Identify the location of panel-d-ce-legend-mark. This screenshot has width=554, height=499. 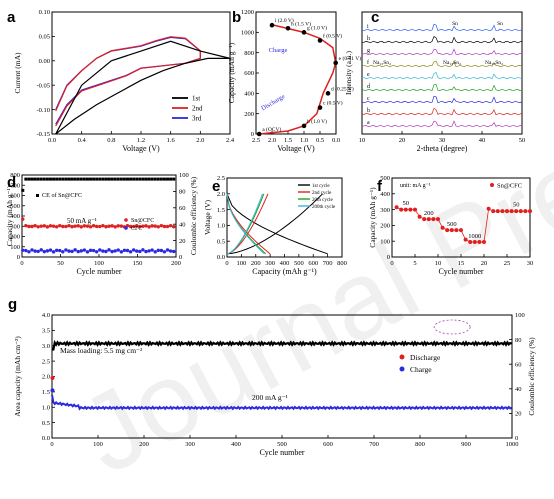
(37, 195).